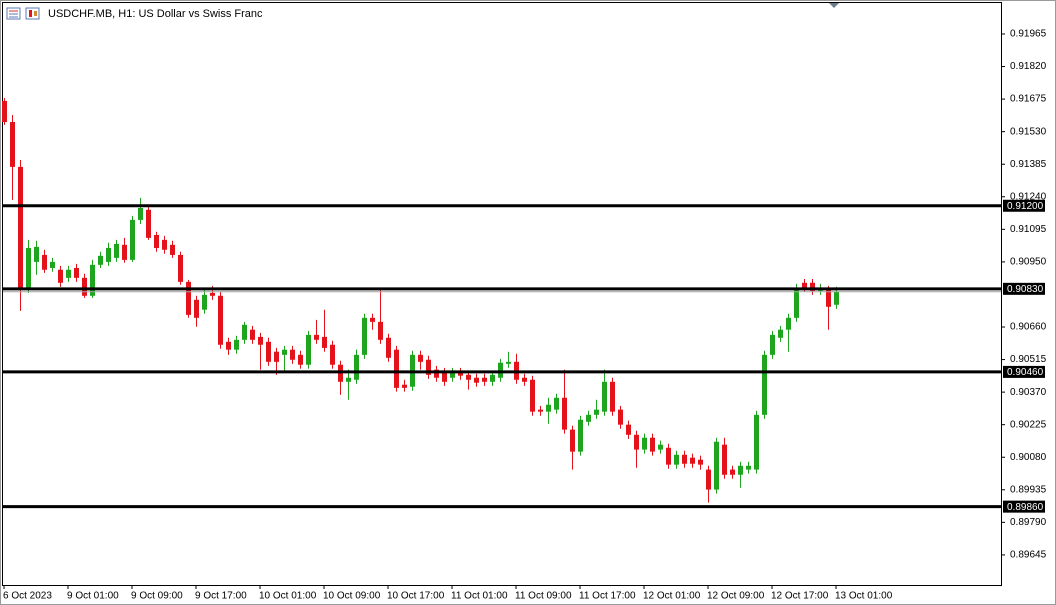  Describe the element at coordinates (834, 5) in the screenshot. I see `shift-marker` at that location.